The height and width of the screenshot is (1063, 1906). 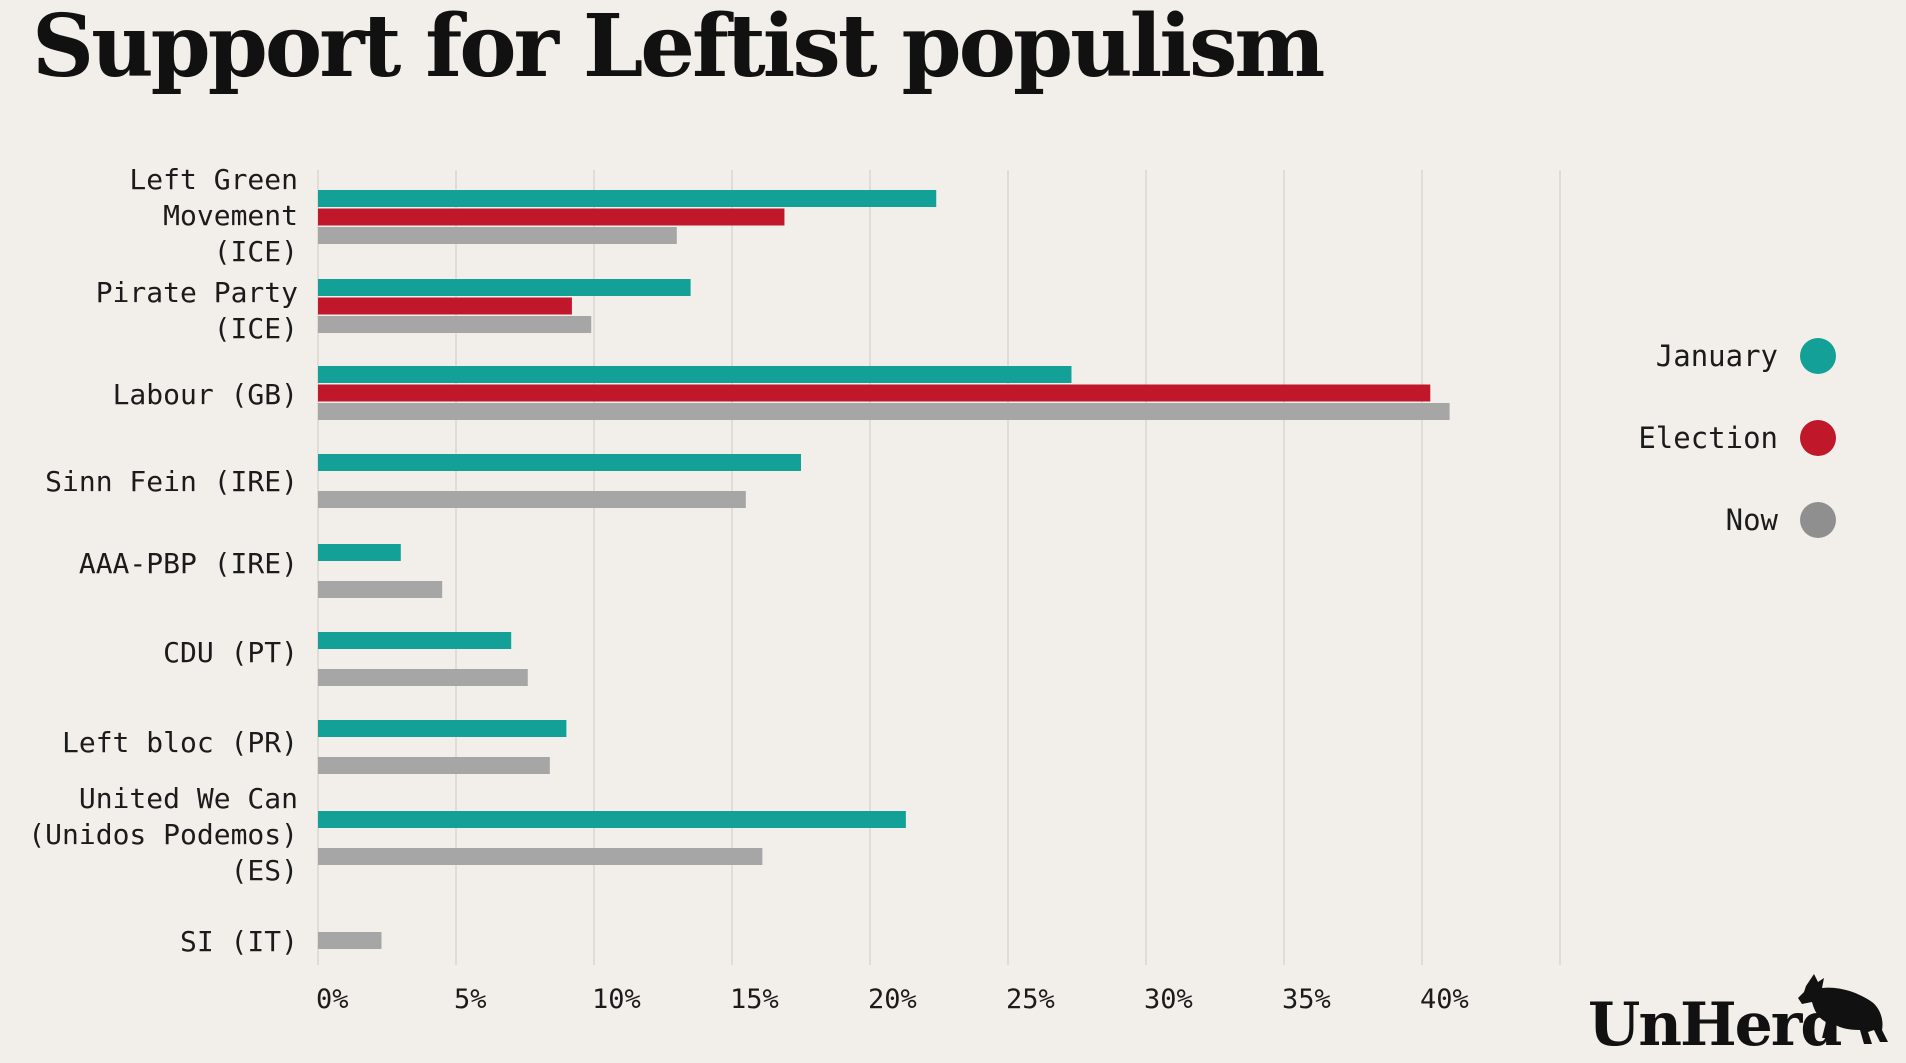 I want to click on category-label: Labour (GB), so click(x=205, y=394).